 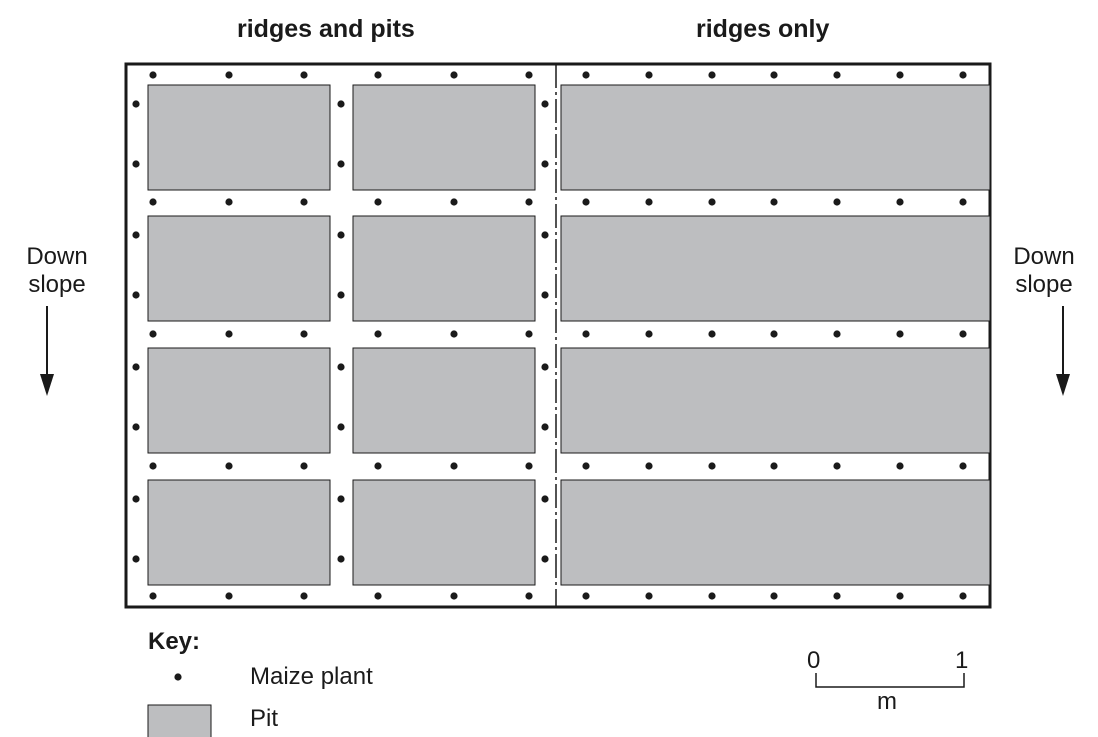 What do you see at coordinates (178, 677) in the screenshot?
I see `key-maize-plant-icon` at bounding box center [178, 677].